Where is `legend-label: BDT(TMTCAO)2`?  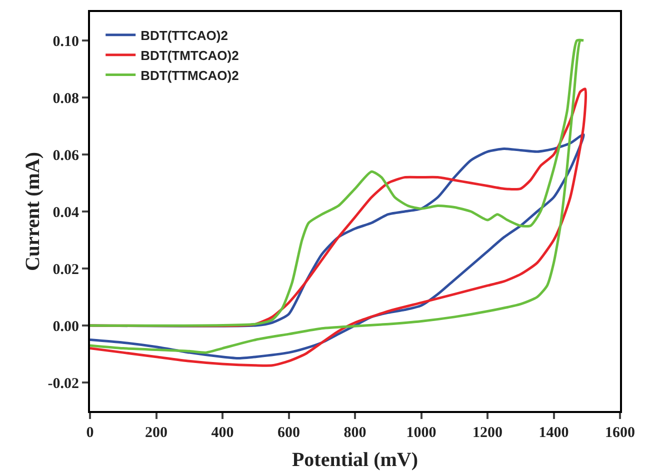
legend-label: BDT(TMTCAO)2 is located at coordinates (189, 55).